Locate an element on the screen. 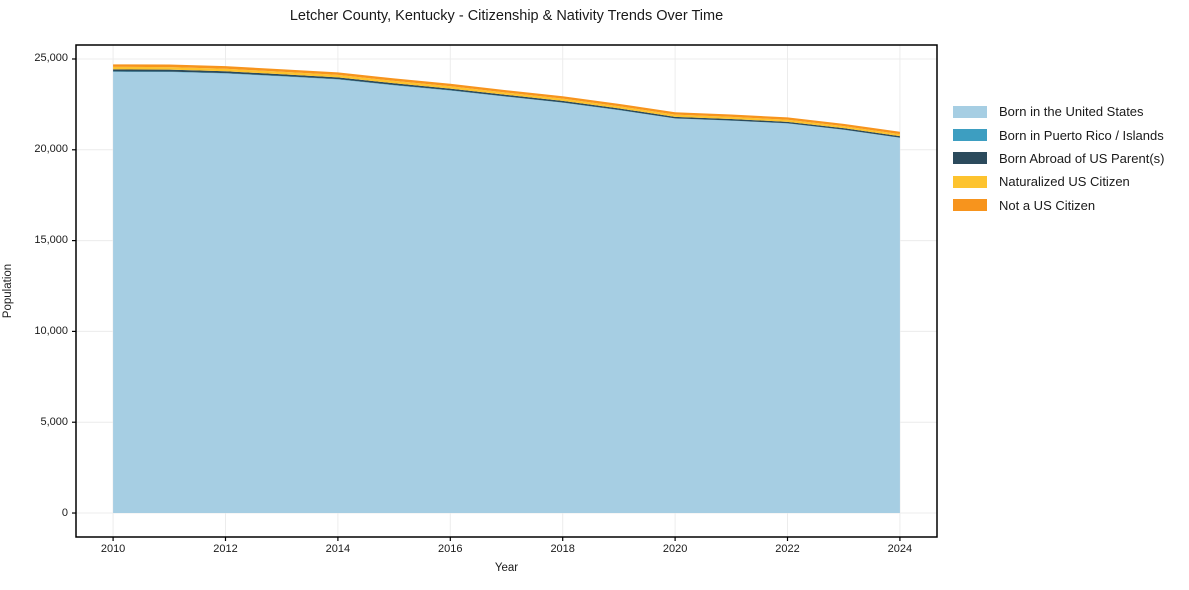 This screenshot has height=590, width=1189. legend-label: Born in Puerto Rico / Islands is located at coordinates (1081, 135).